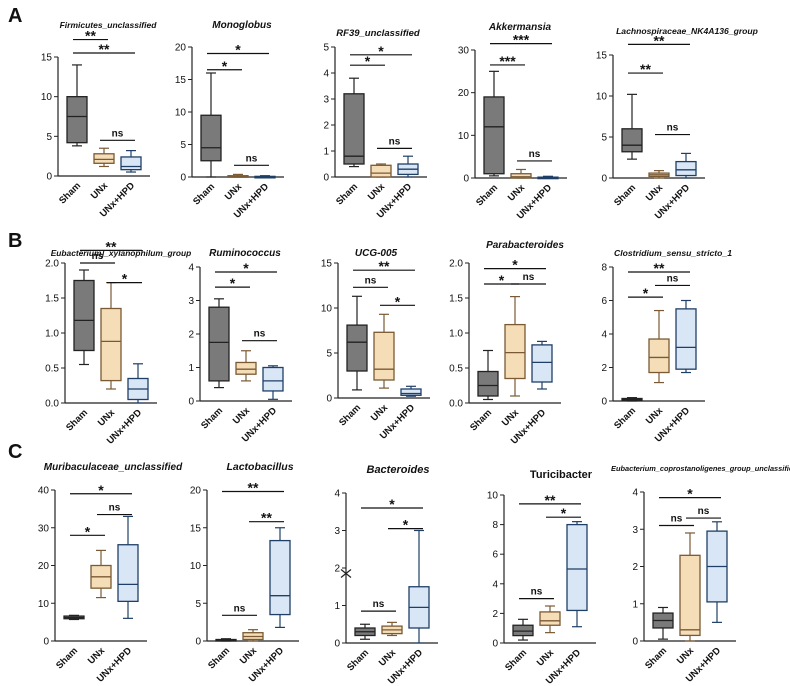 This screenshot has height=686, width=790. What do you see at coordinates (109, 25) in the screenshot?
I see `chart-title: Firmicutes_unclassified` at bounding box center [109, 25].